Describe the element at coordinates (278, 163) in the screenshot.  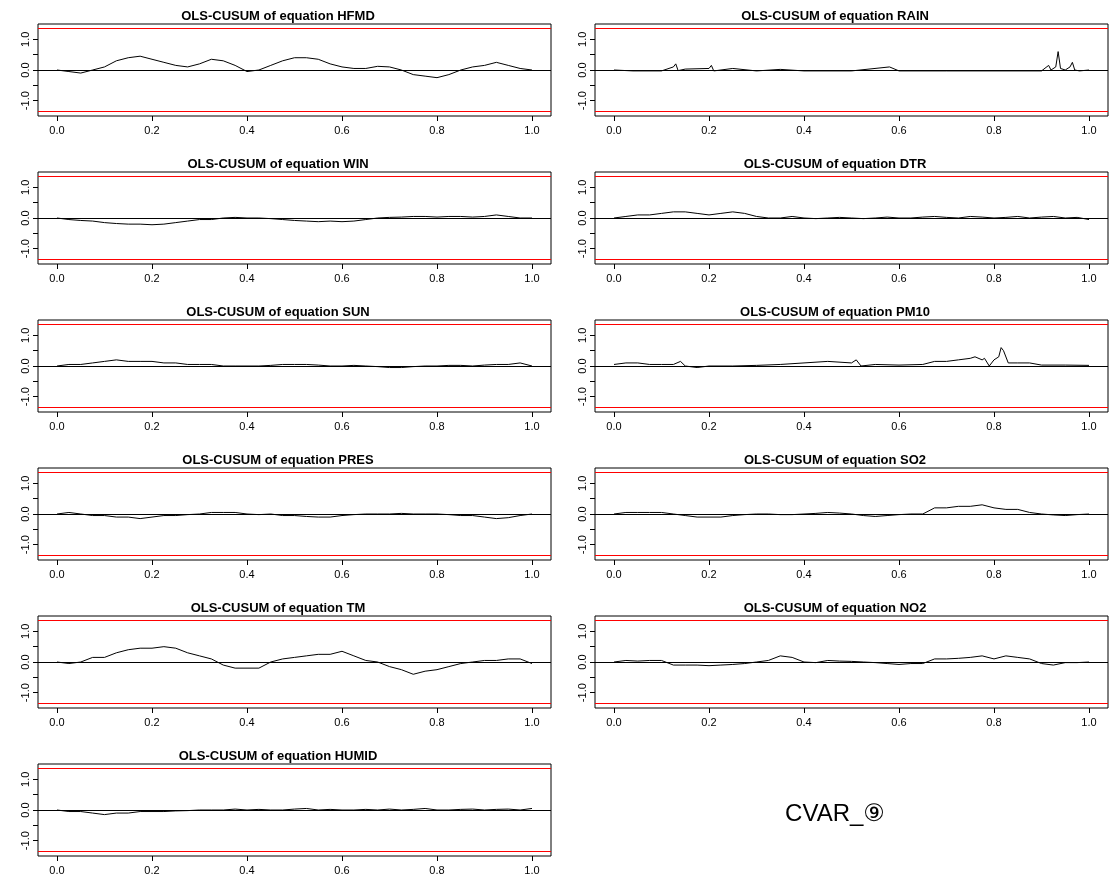
I see `chart-title: OLS-CUSUM of equation WIN` at that location.